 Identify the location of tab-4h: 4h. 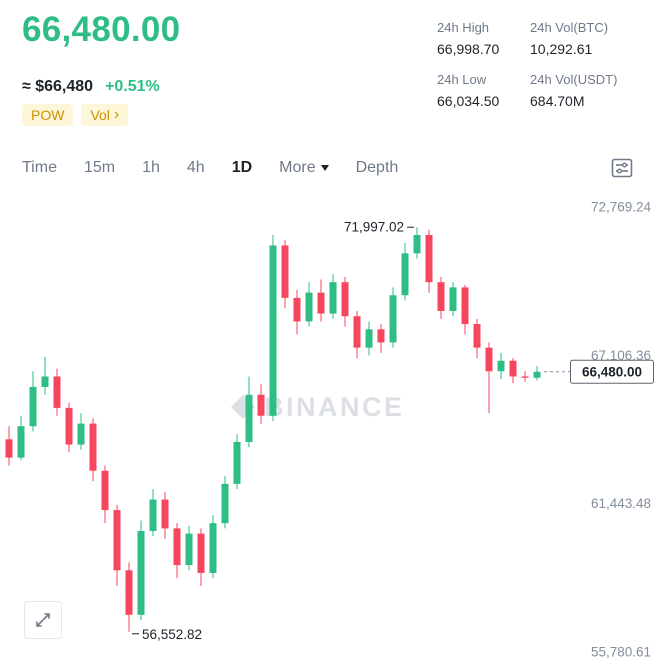
(195, 167).